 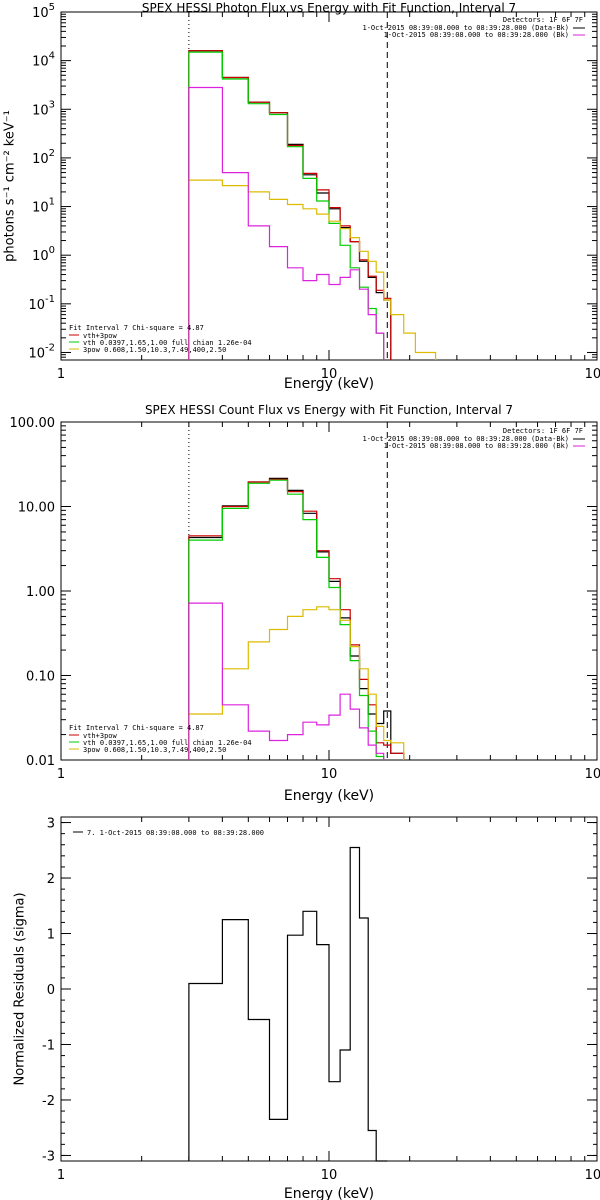 What do you see at coordinates (51, 879) in the screenshot?
I see `y-tick-label: 2` at bounding box center [51, 879].